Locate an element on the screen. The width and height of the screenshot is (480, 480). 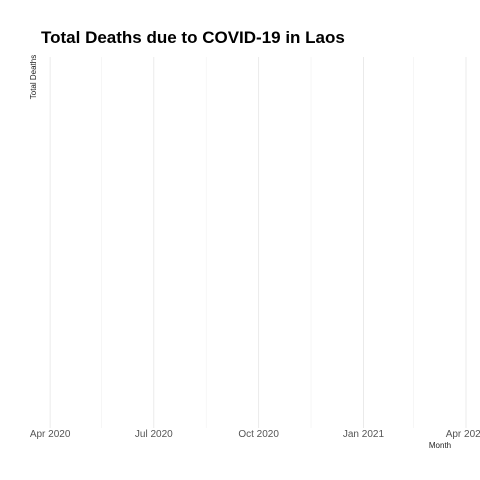
x-tick-label-1: Jul 2020 is located at coordinates (154, 434).